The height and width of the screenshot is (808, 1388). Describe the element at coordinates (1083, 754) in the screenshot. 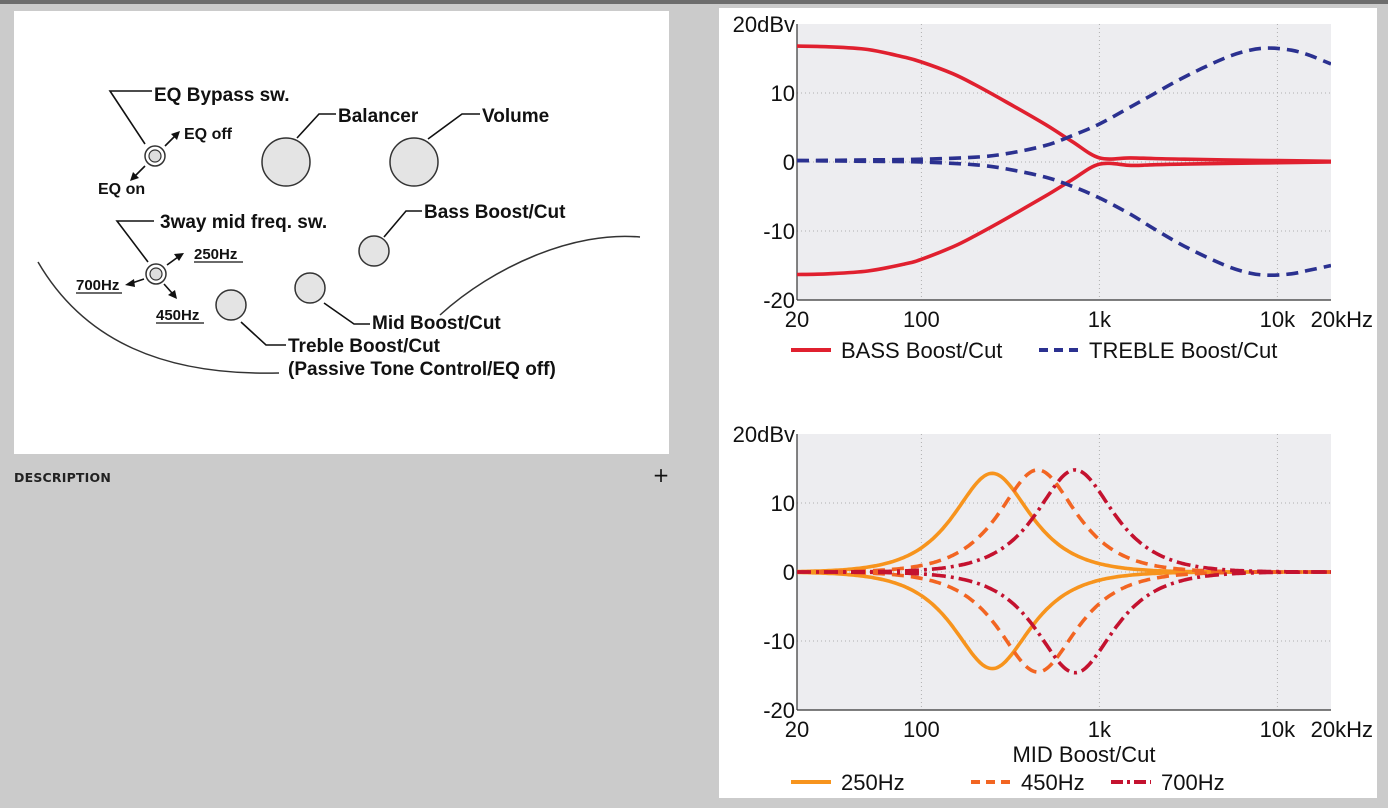

I see `x-axis-title: MID Boost/Cut` at that location.